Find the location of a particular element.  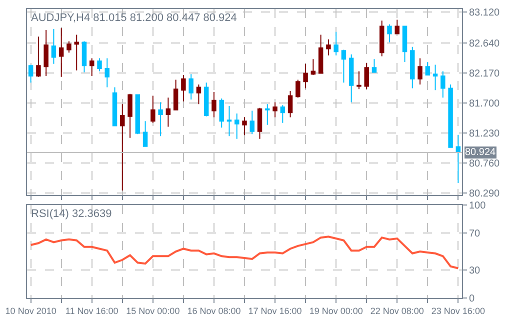

y-tick-label: 70 is located at coordinates (475, 234).